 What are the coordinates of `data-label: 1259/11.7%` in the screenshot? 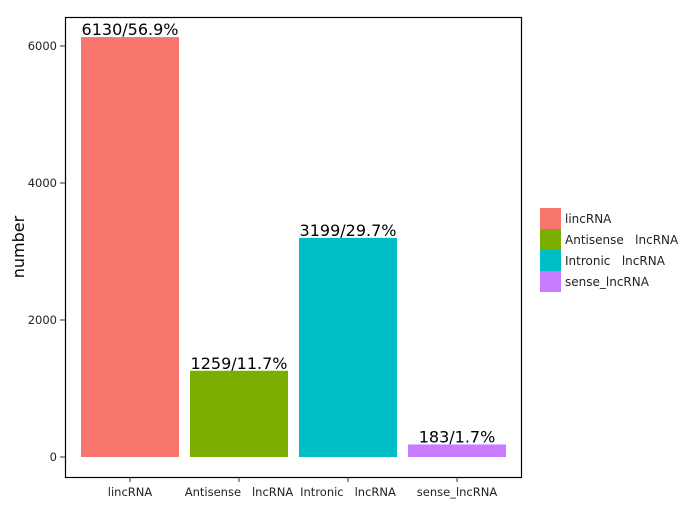 It's located at (239, 363).